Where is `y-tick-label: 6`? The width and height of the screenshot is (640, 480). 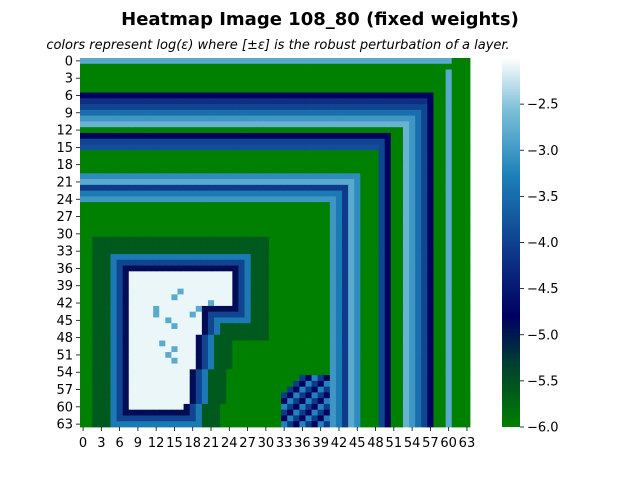 y-tick-label: 6 is located at coordinates (69, 96).